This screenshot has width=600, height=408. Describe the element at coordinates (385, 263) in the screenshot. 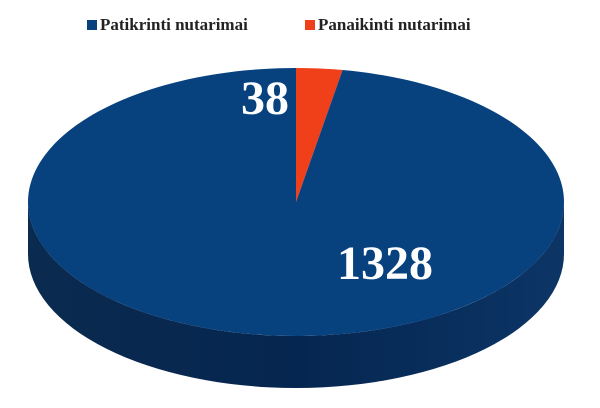

I see `data-label: 1328` at that location.